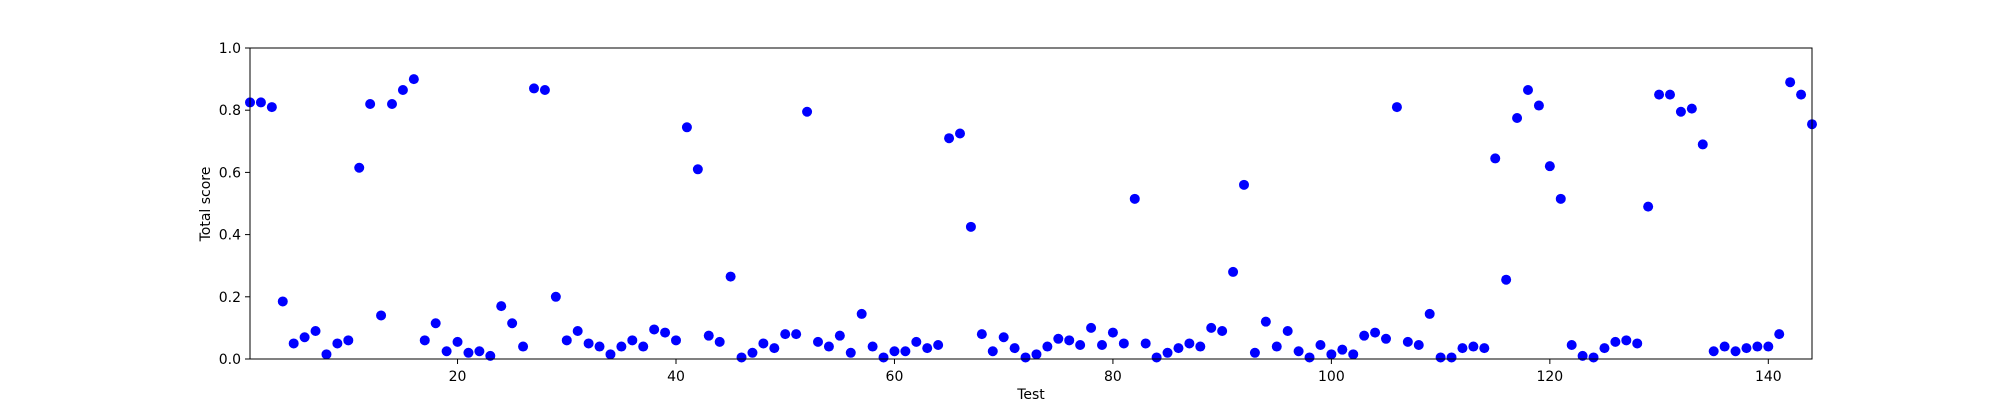 The height and width of the screenshot is (400, 2000). I want to click on x-tick-label: 20, so click(458, 377).